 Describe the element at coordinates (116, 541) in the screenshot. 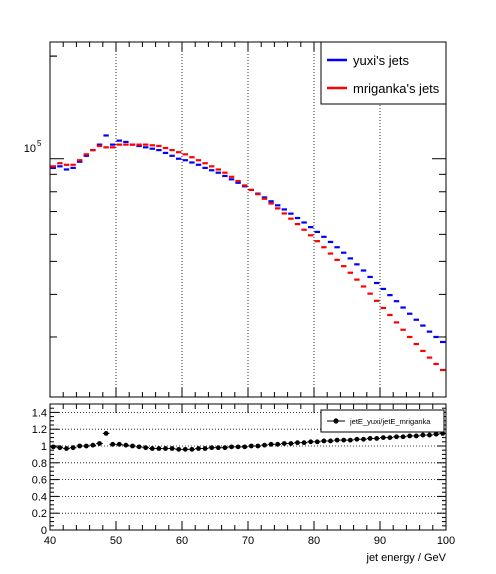

I see `x-tick-label: 50` at that location.